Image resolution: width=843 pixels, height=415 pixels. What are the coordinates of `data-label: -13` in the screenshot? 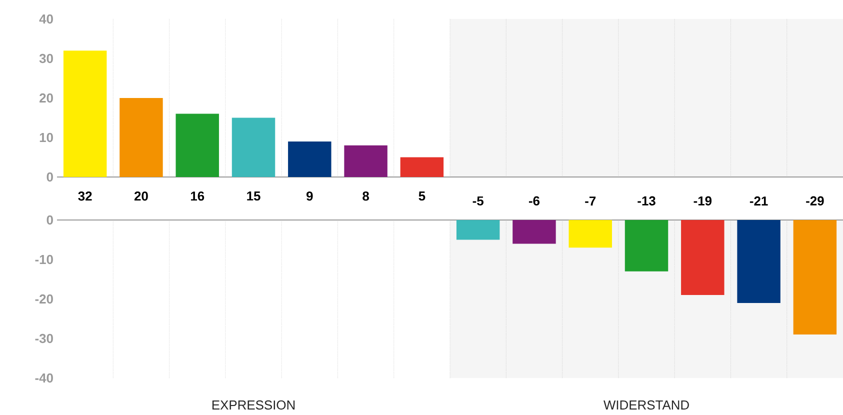 It's located at (647, 201).